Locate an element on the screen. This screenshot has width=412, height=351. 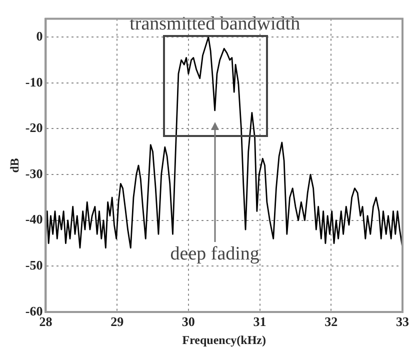
y-tick-label: 0 is located at coordinates (39, 36).